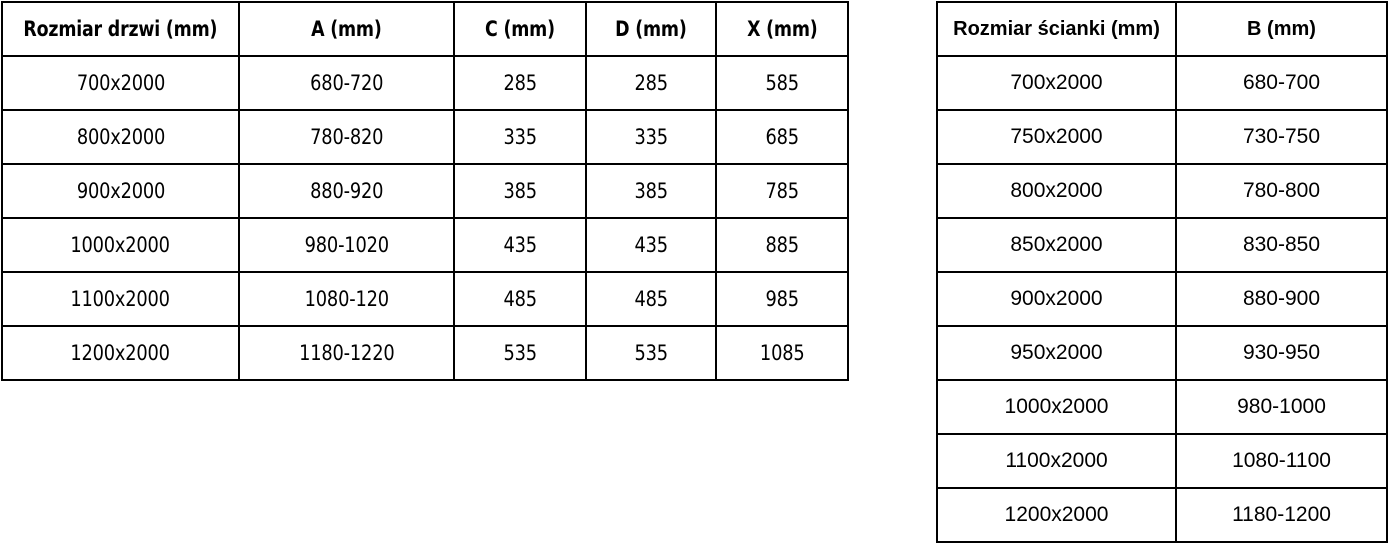 This screenshot has width=1390, height=543. Describe the element at coordinates (520, 29) in the screenshot. I see `column-header-c: C (mm)` at that location.